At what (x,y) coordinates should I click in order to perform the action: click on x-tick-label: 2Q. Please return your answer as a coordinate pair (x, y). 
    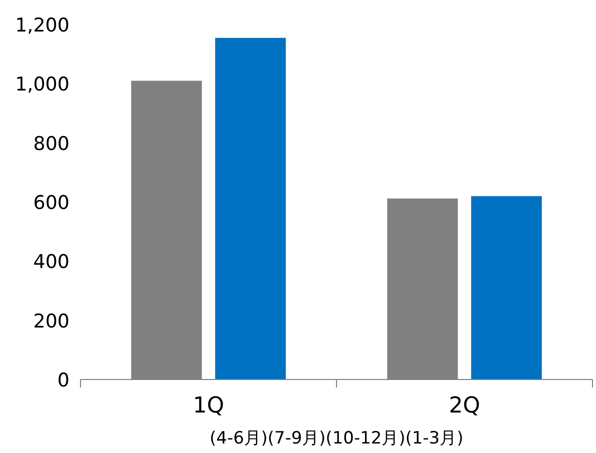
    Looking at the image, I should click on (464, 406).